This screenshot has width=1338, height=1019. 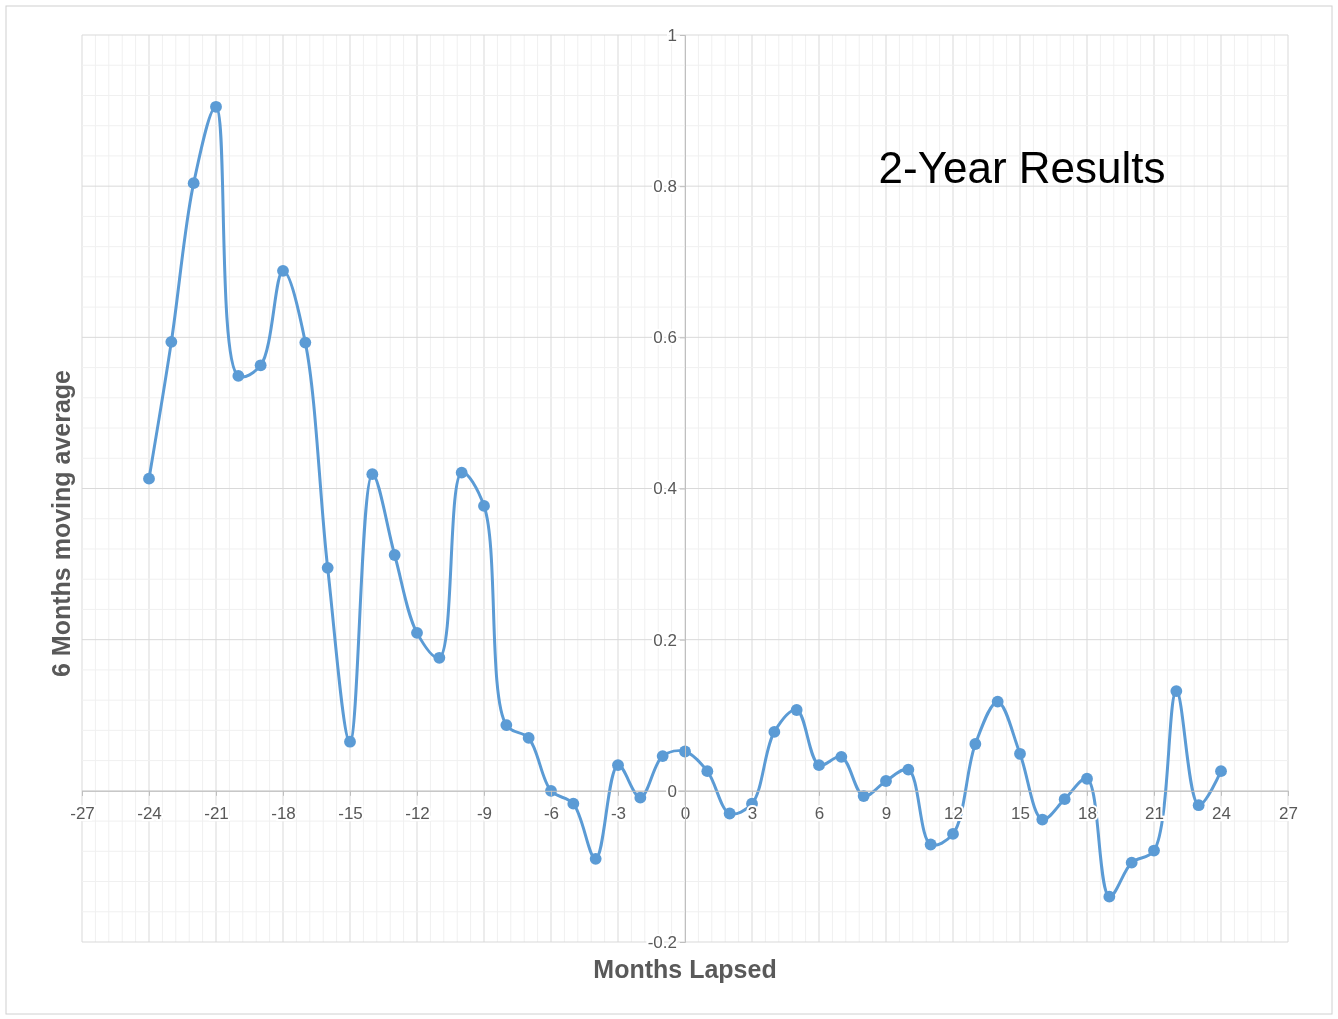 What do you see at coordinates (685, 969) in the screenshot?
I see `x-axis-title: Months Lapsed` at bounding box center [685, 969].